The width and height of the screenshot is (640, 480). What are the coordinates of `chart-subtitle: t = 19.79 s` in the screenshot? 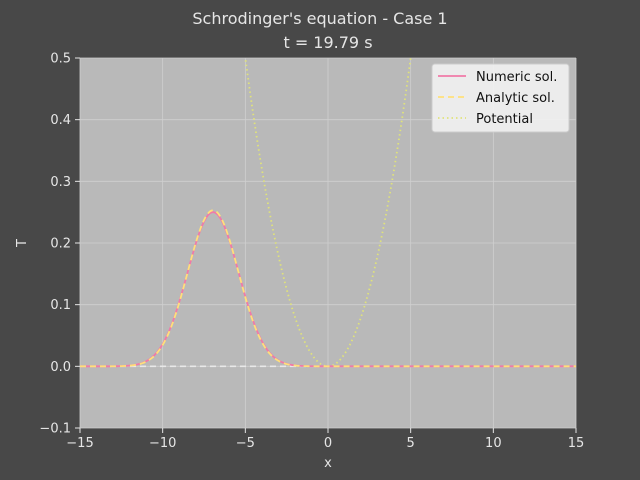 It's located at (327, 42).